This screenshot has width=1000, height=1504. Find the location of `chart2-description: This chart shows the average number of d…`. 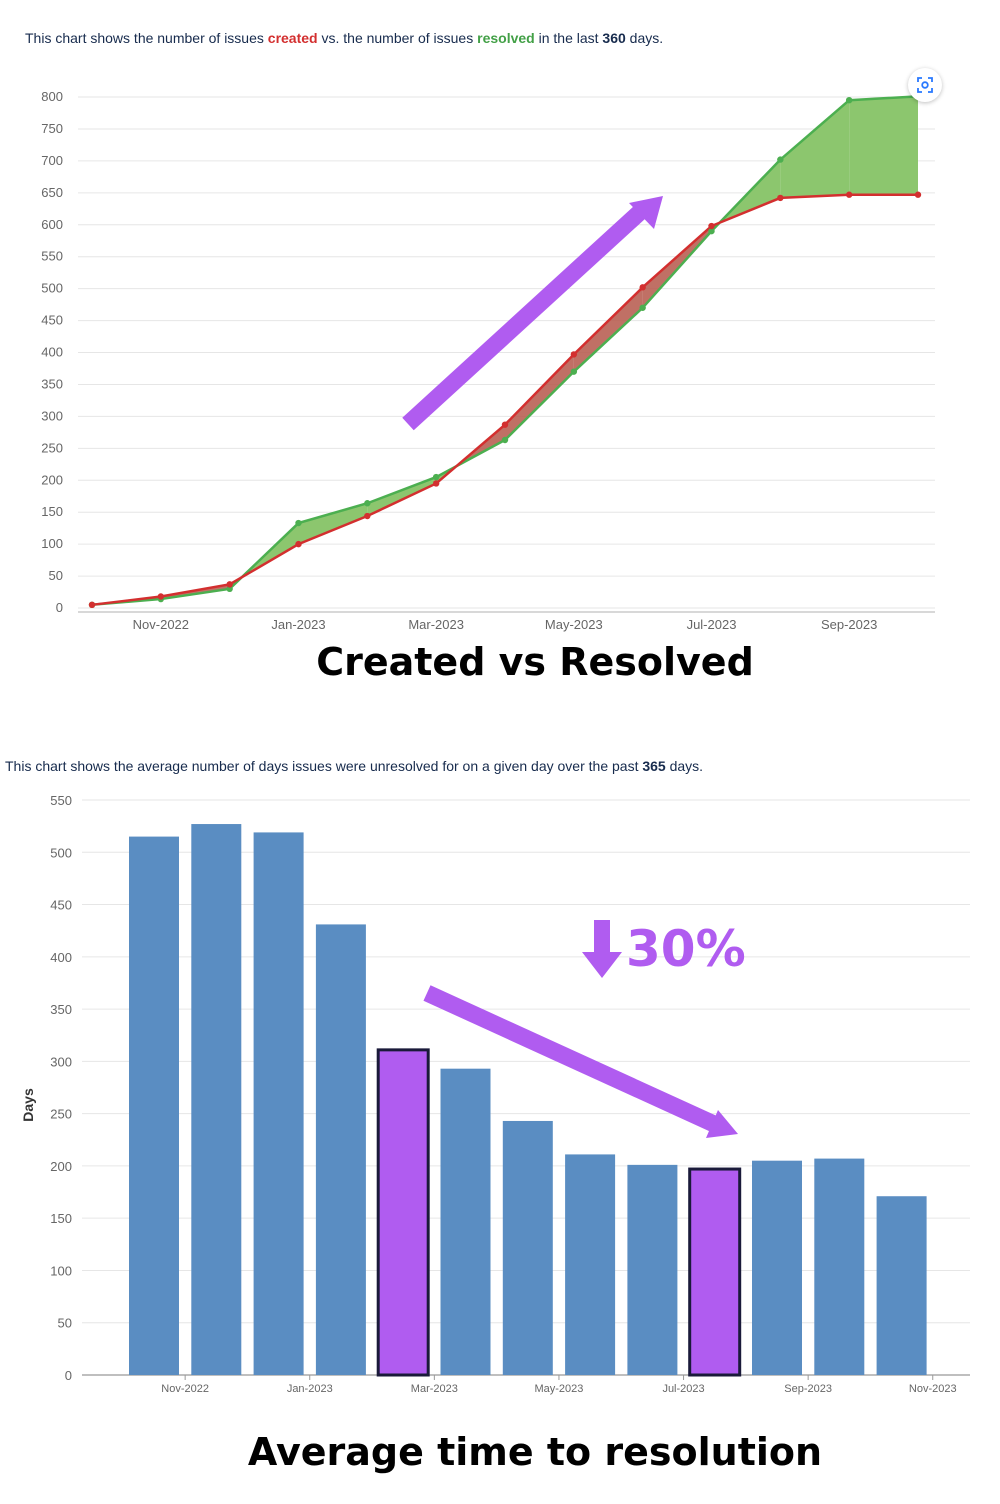

chart2-description: This chart shows the average number of d… is located at coordinates (354, 766).